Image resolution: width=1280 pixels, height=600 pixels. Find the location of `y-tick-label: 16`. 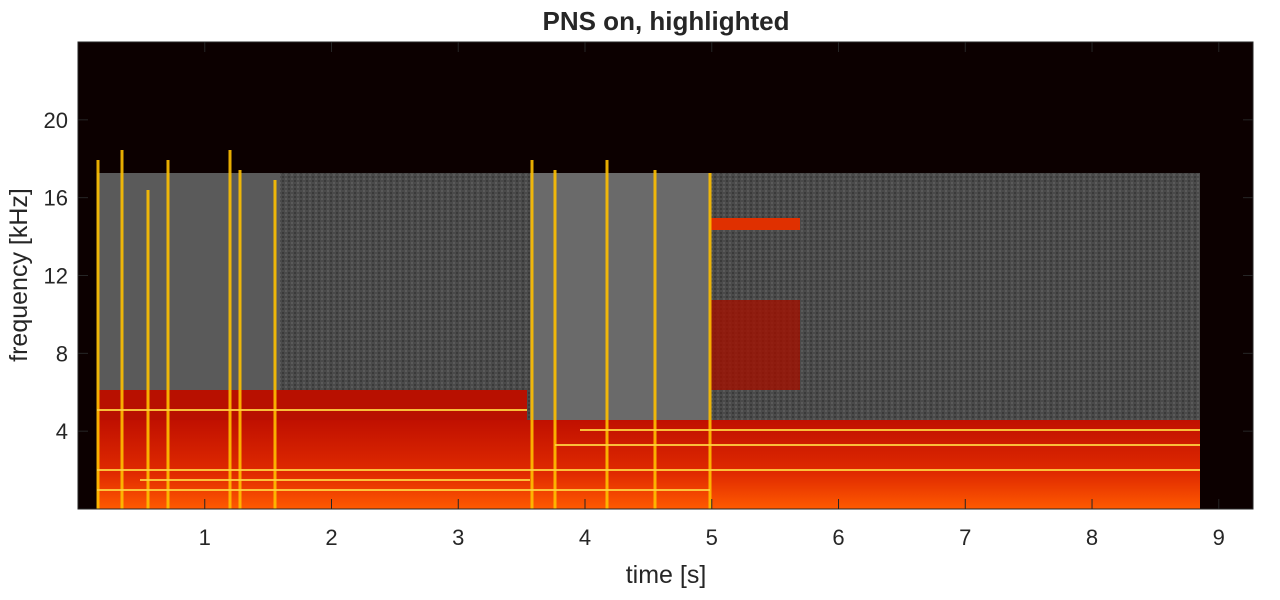

y-tick-label: 16 is located at coordinates (56, 198).